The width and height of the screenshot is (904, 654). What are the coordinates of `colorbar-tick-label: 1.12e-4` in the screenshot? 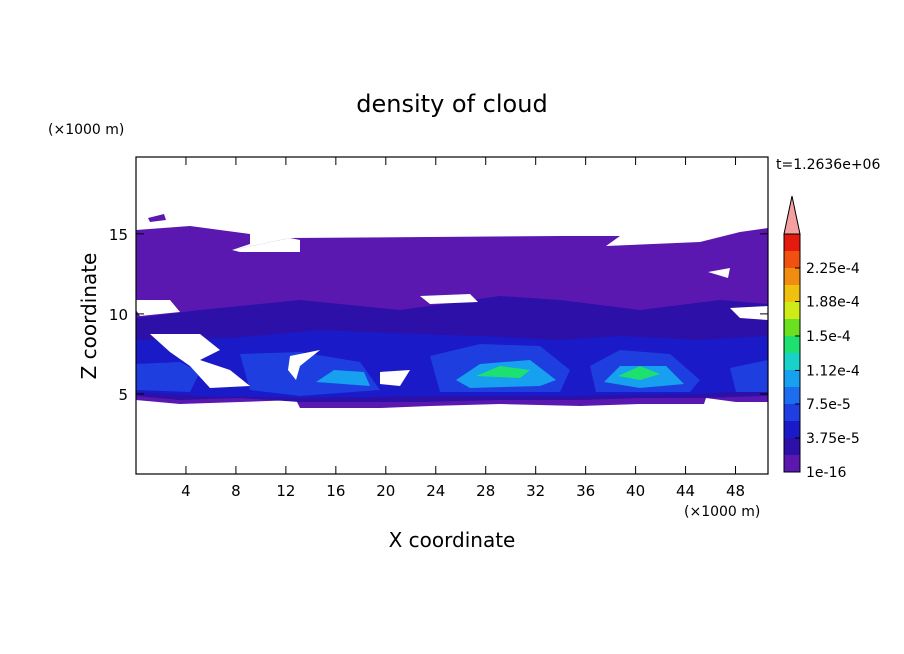 It's located at (833, 371).